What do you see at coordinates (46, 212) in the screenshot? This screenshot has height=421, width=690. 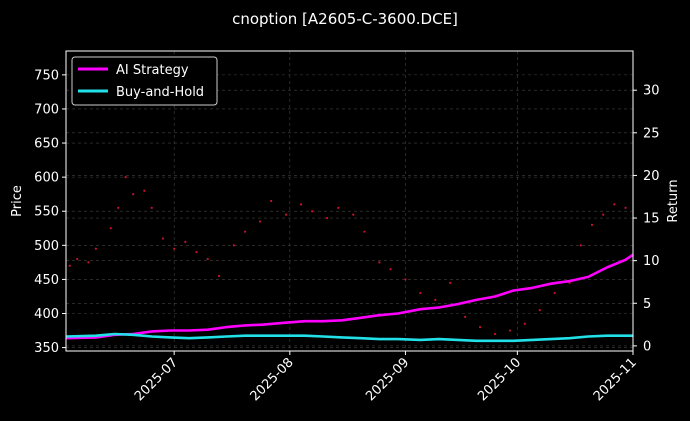 I see `y-tick-label: 550` at bounding box center [46, 212].